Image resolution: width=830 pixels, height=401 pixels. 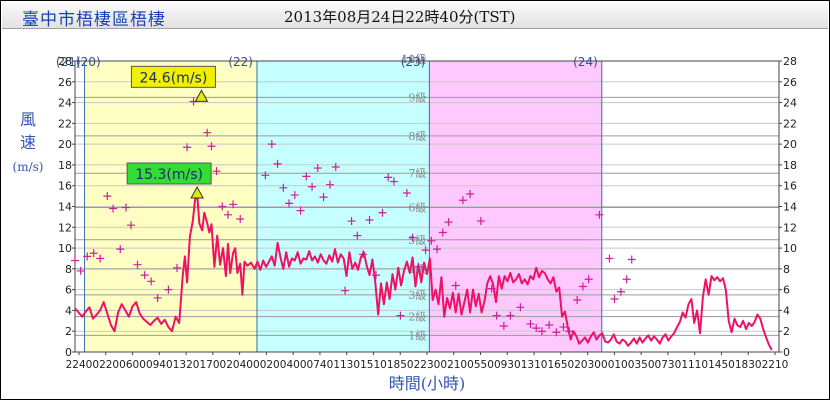 What do you see at coordinates (790, 227) in the screenshot?
I see `y-tick-label-right: 12` at bounding box center [790, 227].